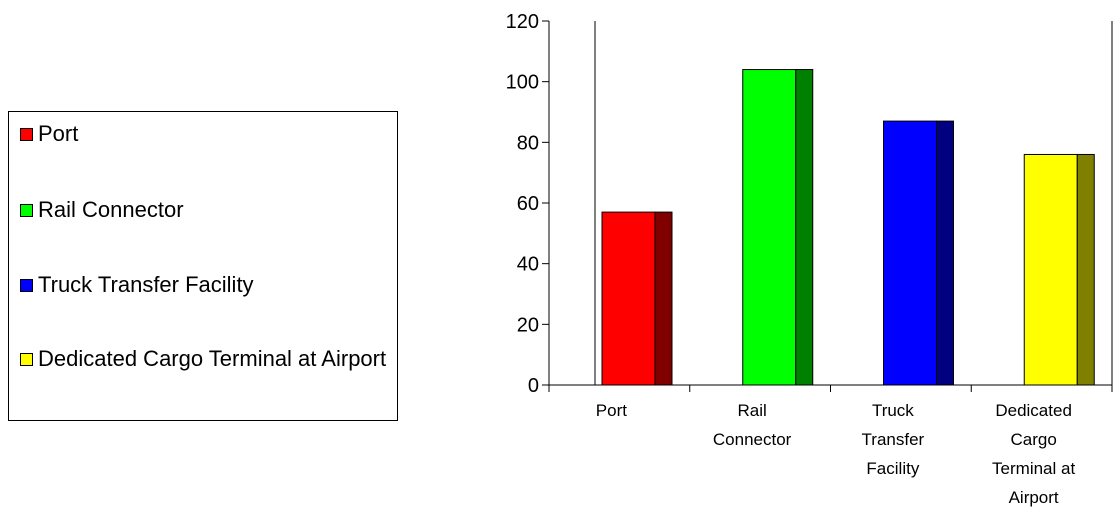 This screenshot has width=1118, height=518. I want to click on y-tick-label: 100, so click(522, 83).